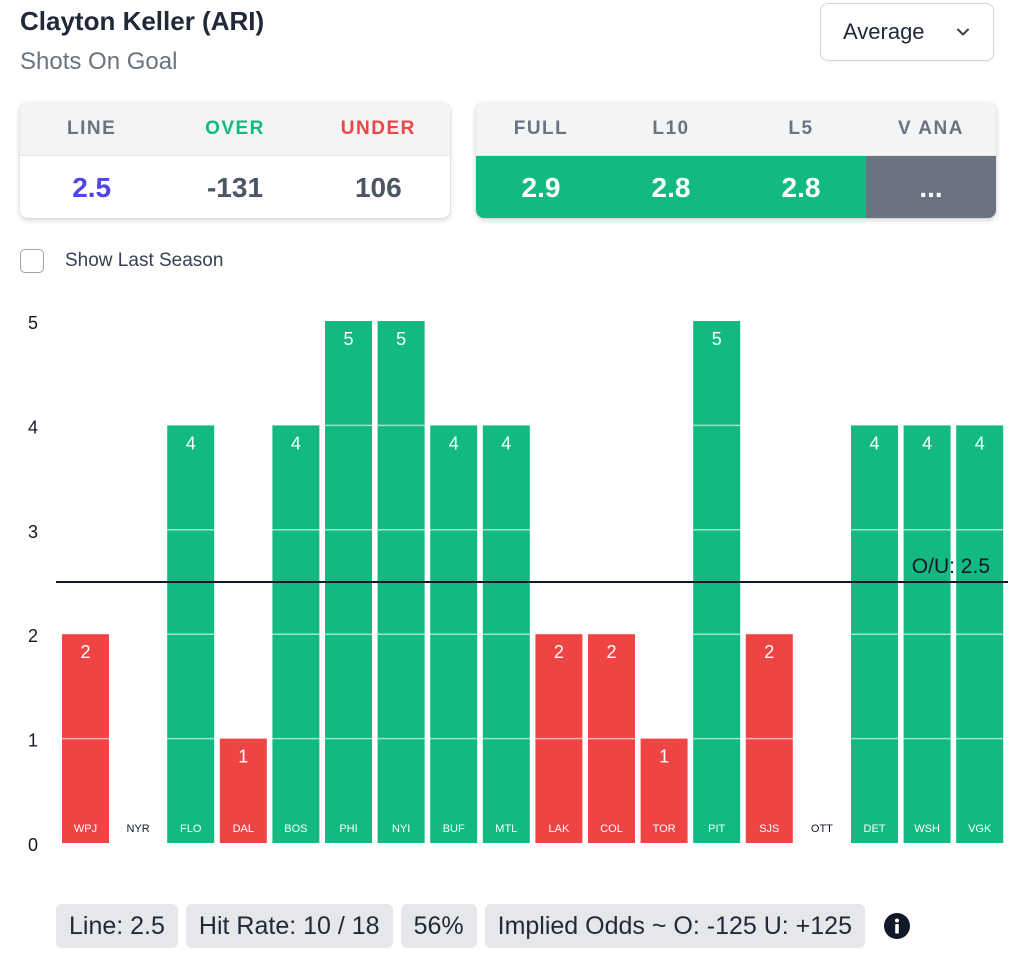  I want to click on line-value: 2.5, so click(92, 187).